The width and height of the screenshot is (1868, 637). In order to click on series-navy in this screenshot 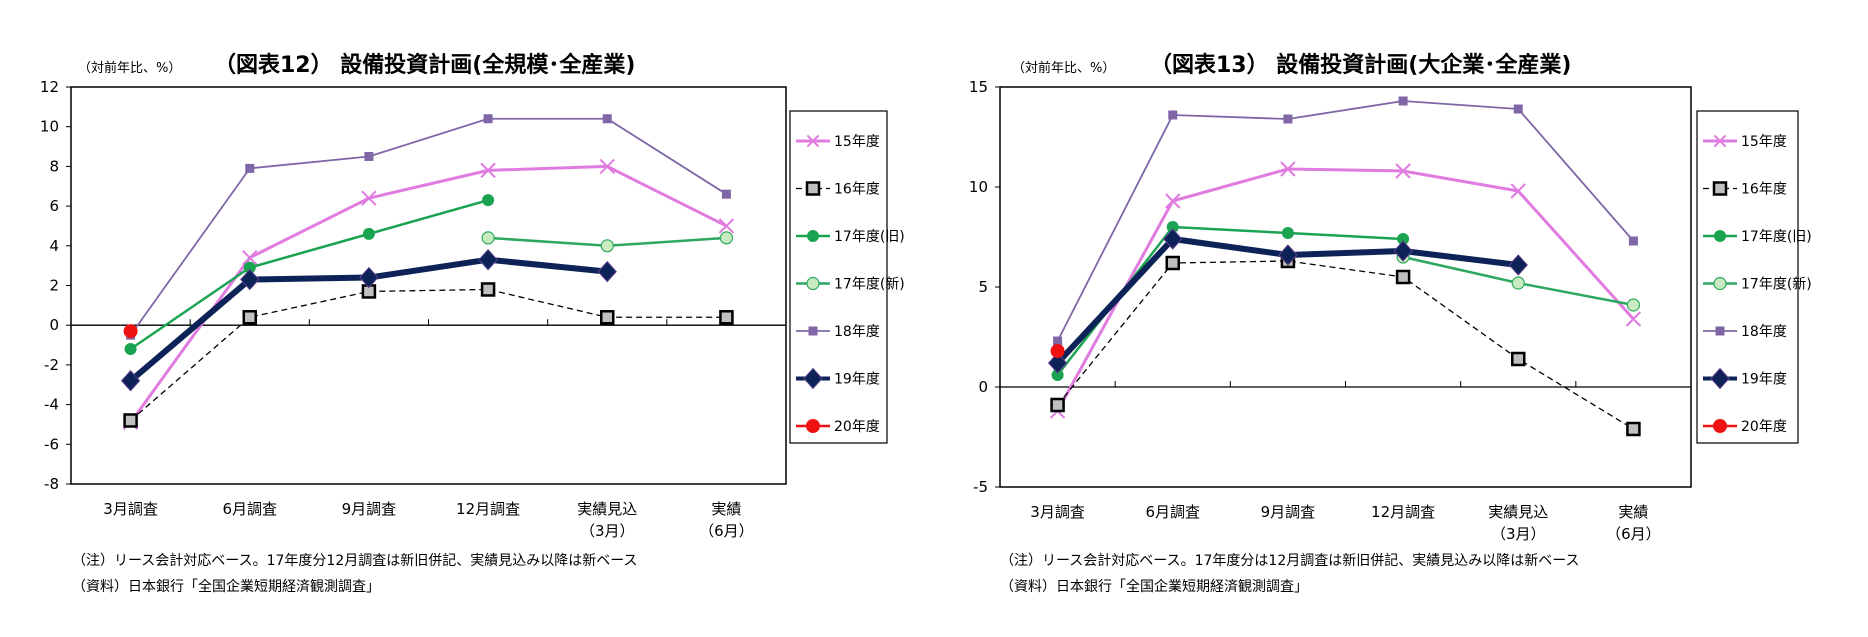, I will do `click(1287, 301)`.